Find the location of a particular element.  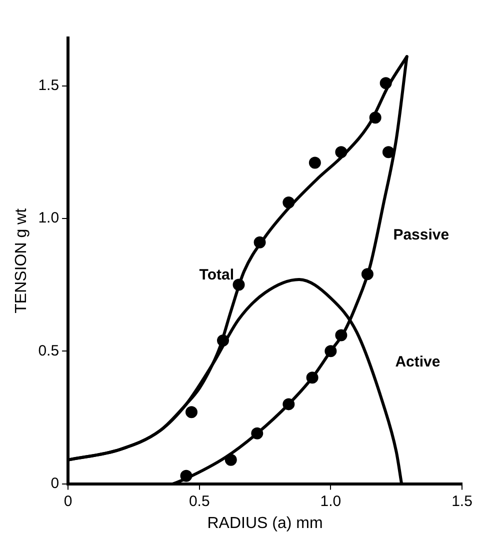

y-tick-label: 1.5 is located at coordinates (49, 85).